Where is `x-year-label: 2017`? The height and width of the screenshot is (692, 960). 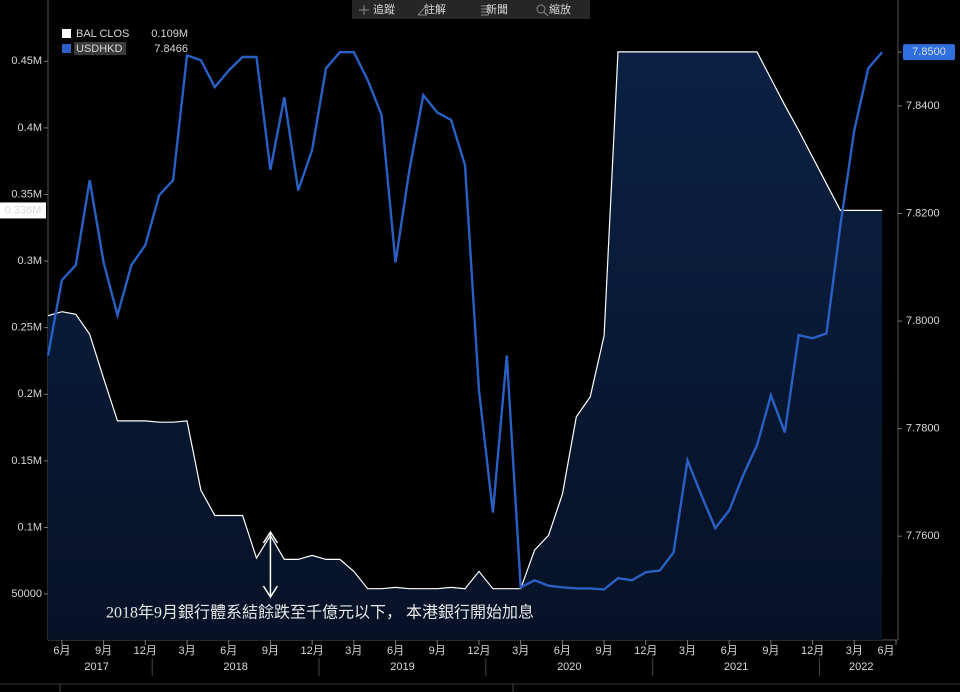 x-year-label: 2017 is located at coordinates (96, 667).